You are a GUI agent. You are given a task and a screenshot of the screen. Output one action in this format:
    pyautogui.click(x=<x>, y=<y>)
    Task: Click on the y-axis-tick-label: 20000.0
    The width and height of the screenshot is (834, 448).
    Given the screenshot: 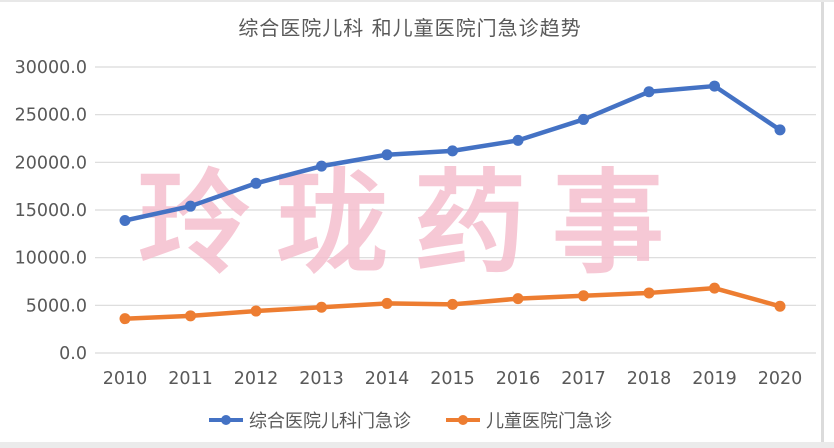 What is the action you would take?
    pyautogui.click(x=51, y=163)
    